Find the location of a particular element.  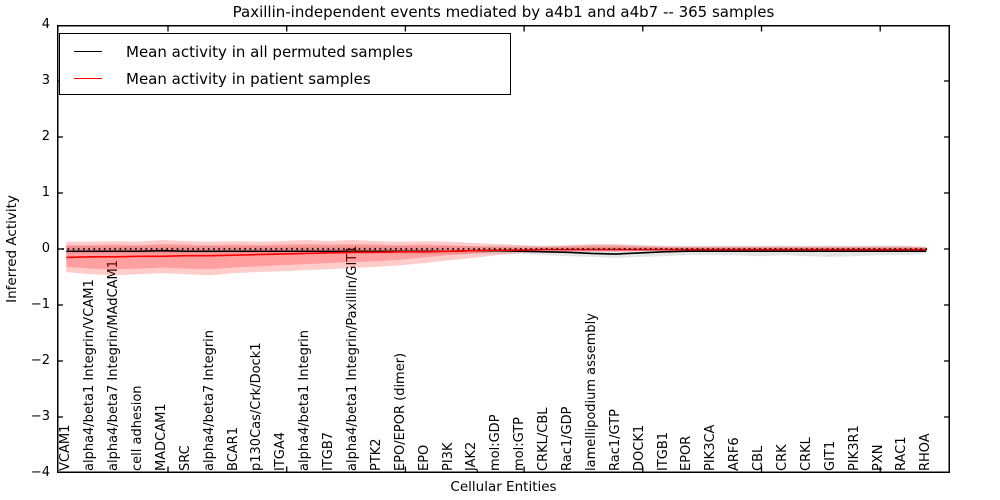

legend-line-black-icon is located at coordinates (88, 51).